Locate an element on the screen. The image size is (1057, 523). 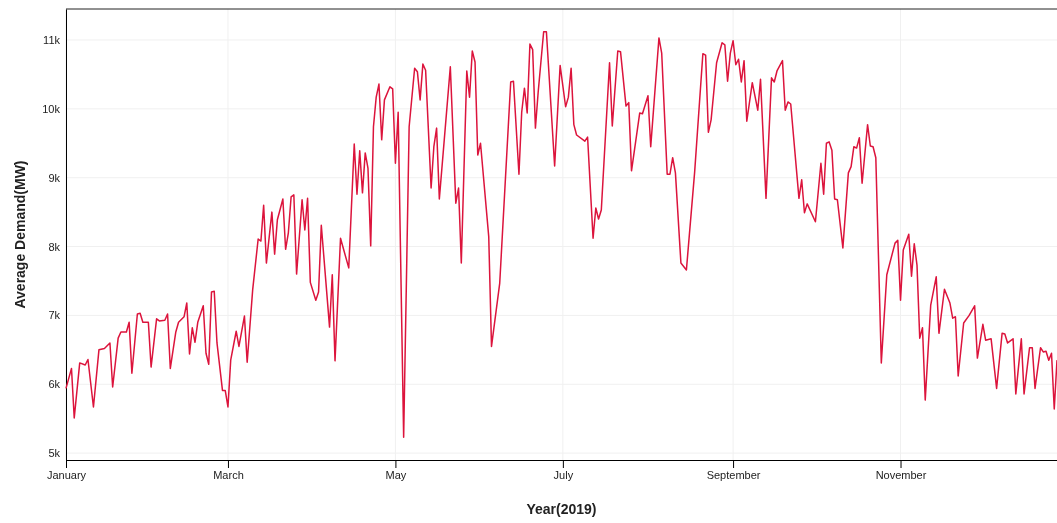
x-axis-title: Year(2019) is located at coordinates (561, 509).